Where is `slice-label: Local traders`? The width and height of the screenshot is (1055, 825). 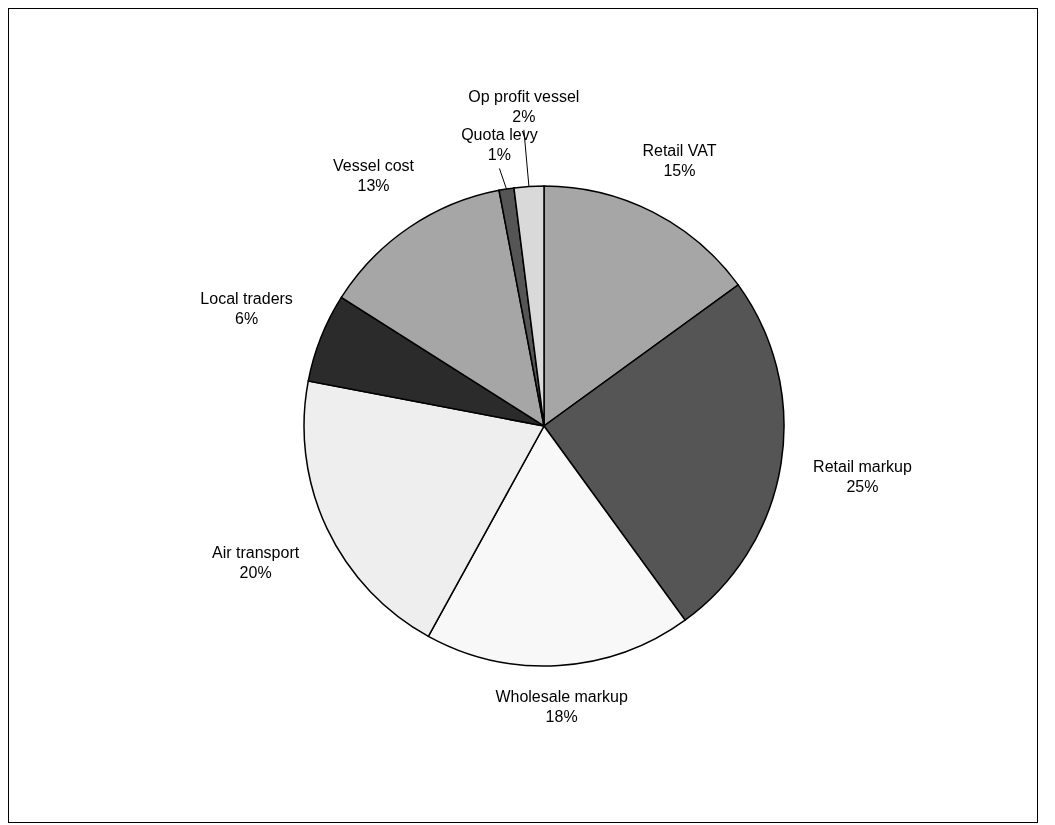
slice-label: Local traders is located at coordinates (246, 299).